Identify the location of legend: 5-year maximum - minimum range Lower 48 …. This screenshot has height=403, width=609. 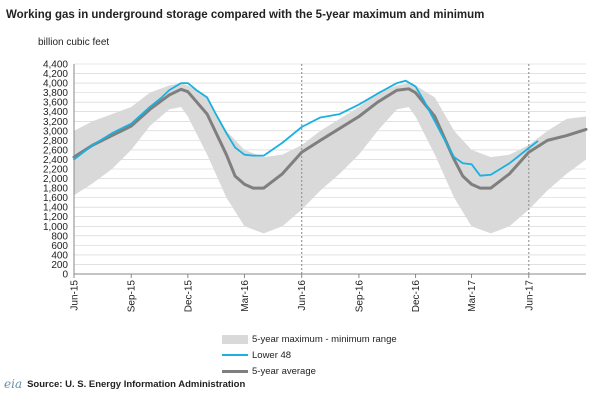
(309, 355).